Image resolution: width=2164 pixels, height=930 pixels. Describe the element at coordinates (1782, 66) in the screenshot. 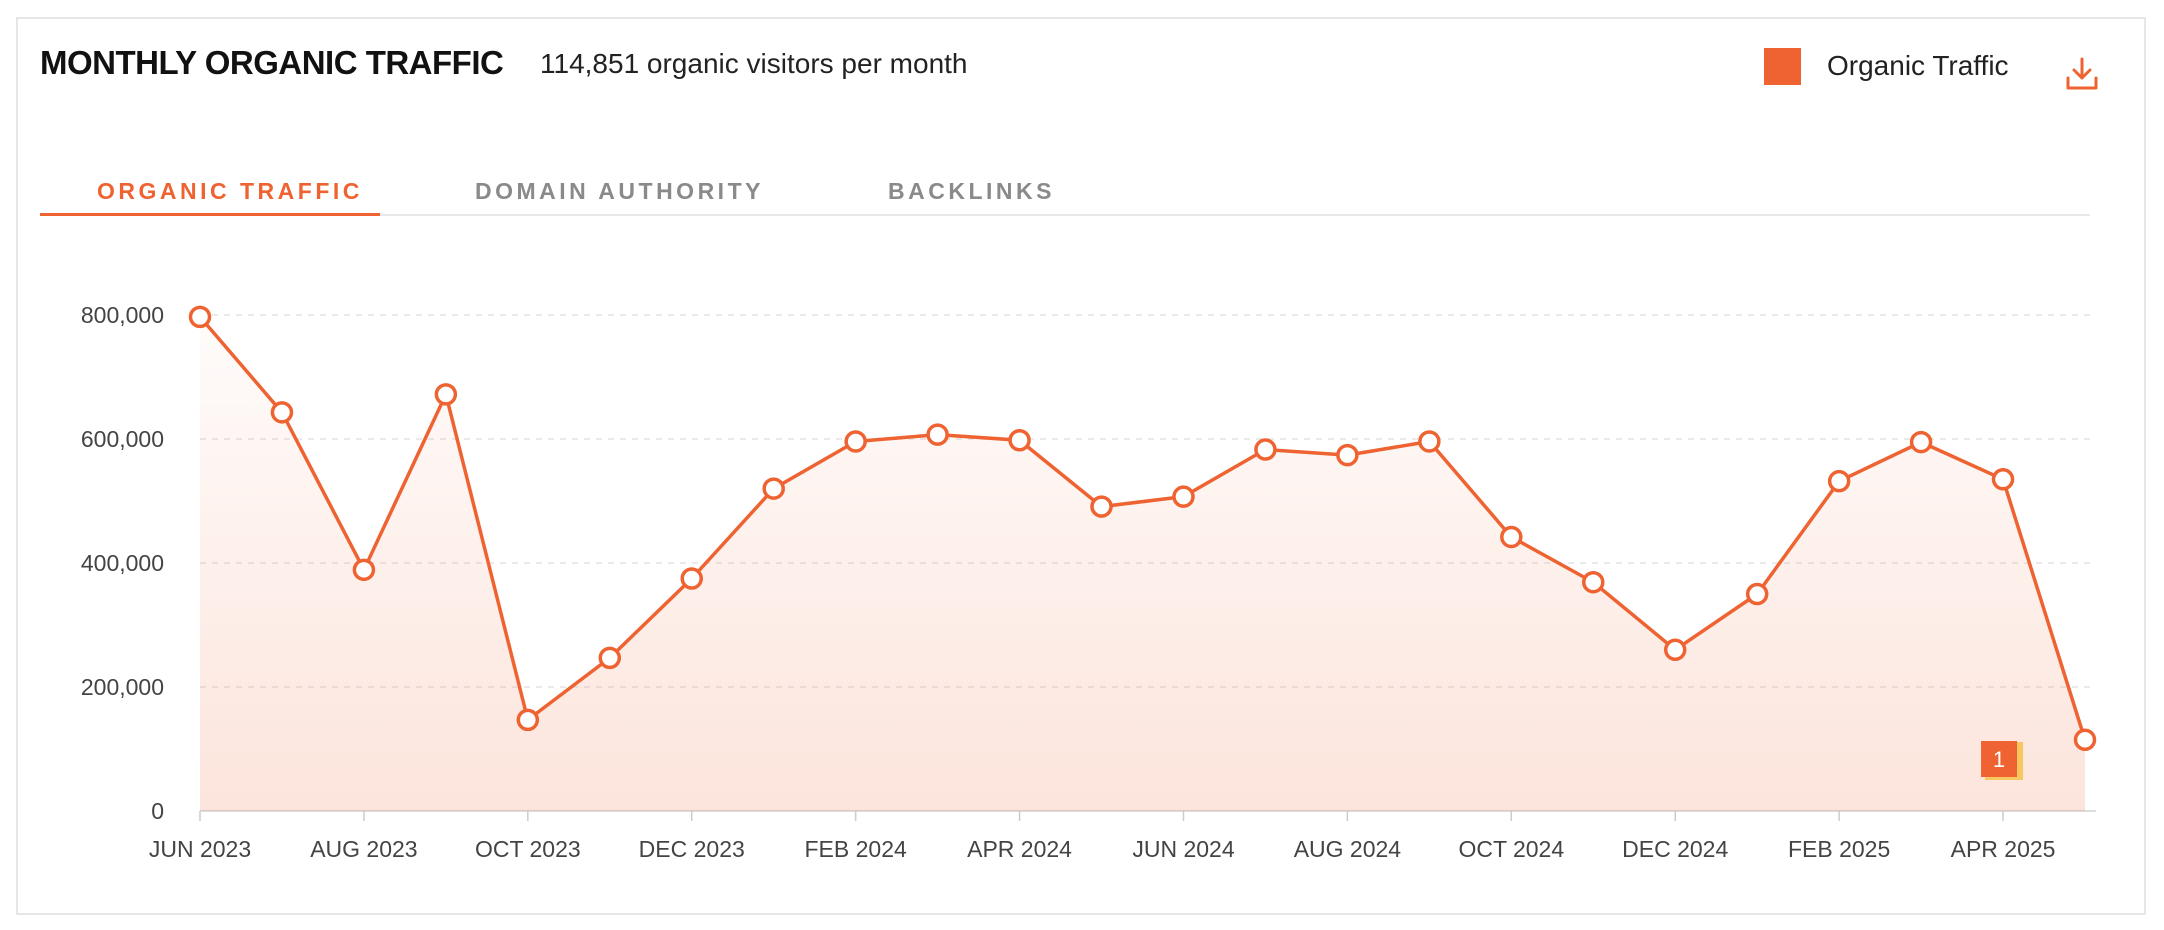

I see `legend-swatch` at that location.